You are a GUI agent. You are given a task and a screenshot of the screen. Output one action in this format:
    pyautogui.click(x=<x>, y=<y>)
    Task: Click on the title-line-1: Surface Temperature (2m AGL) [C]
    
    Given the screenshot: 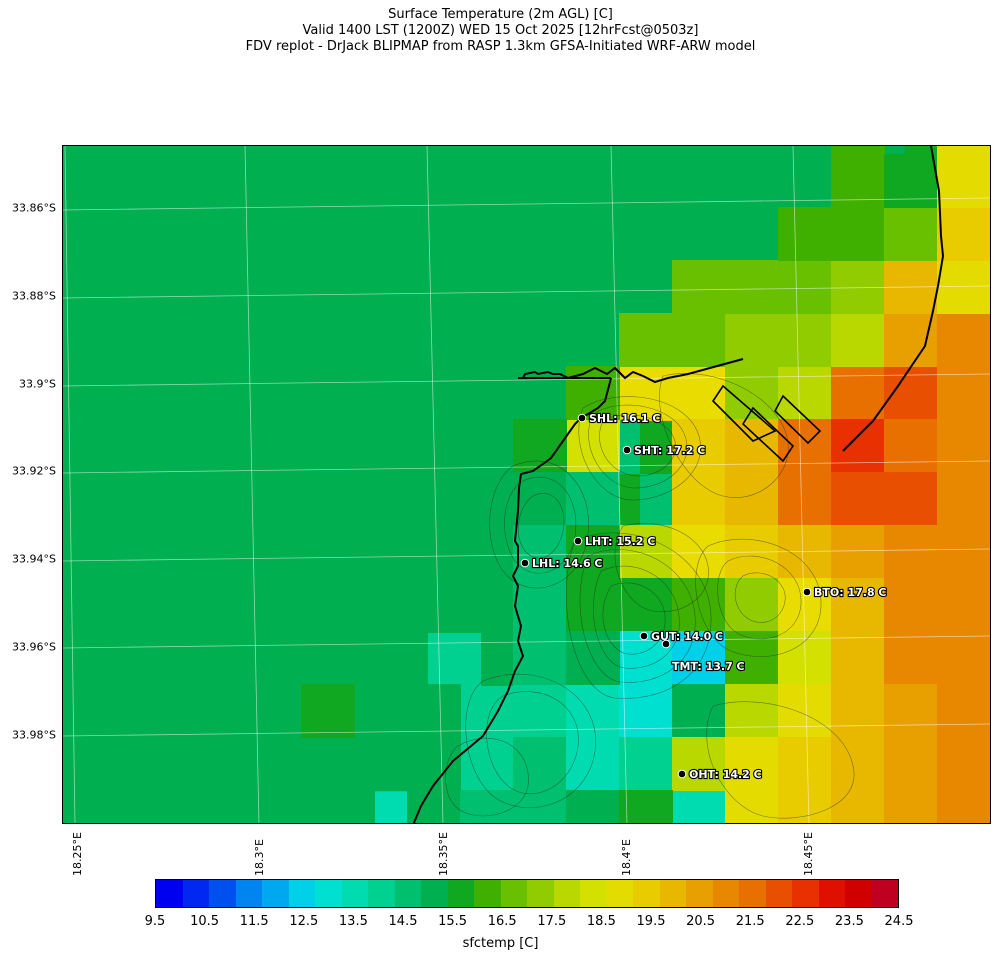 What is the action you would take?
    pyautogui.click(x=500, y=14)
    